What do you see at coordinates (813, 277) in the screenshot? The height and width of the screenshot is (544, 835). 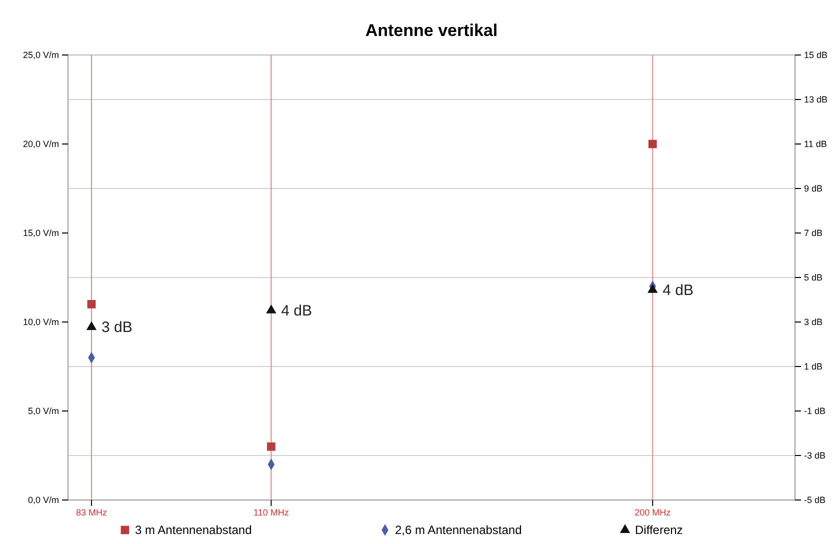 I see `y2-tick-label: 5 dB` at bounding box center [813, 277].